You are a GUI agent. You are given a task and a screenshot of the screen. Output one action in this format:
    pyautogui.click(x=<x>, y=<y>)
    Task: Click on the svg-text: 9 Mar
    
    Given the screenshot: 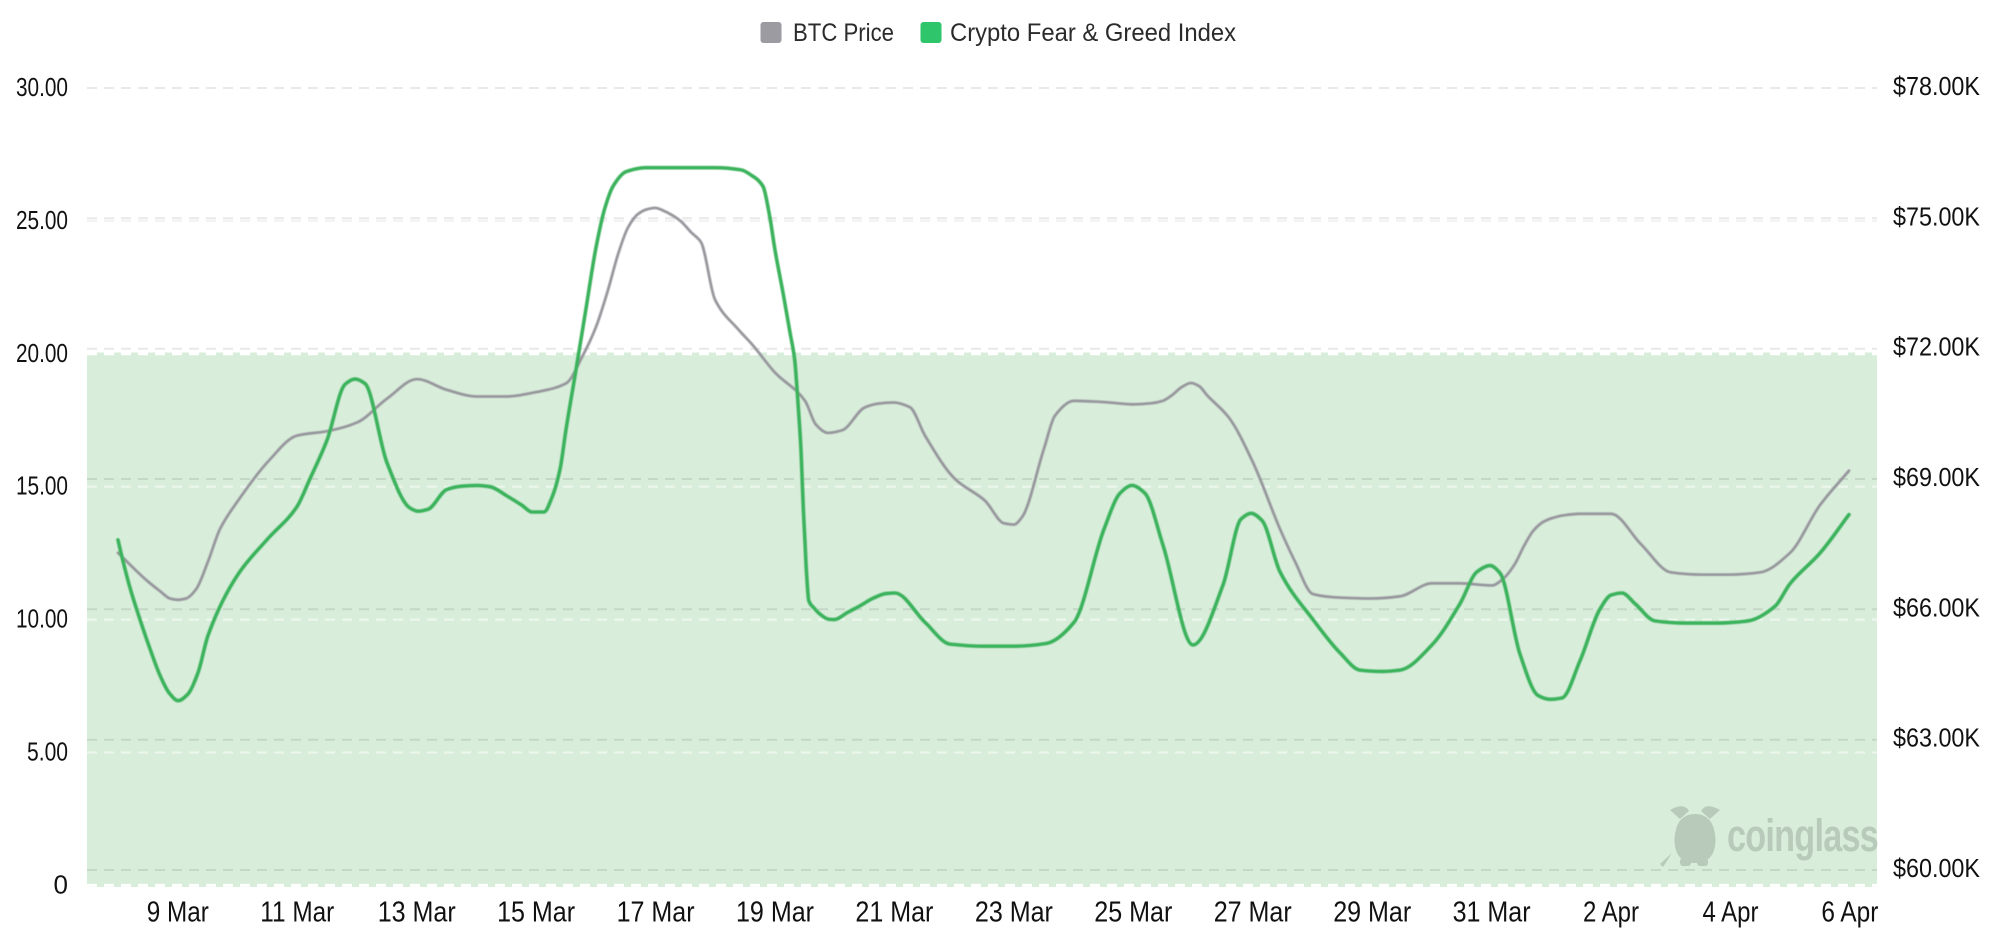 What is the action you would take?
    pyautogui.click(x=178, y=913)
    